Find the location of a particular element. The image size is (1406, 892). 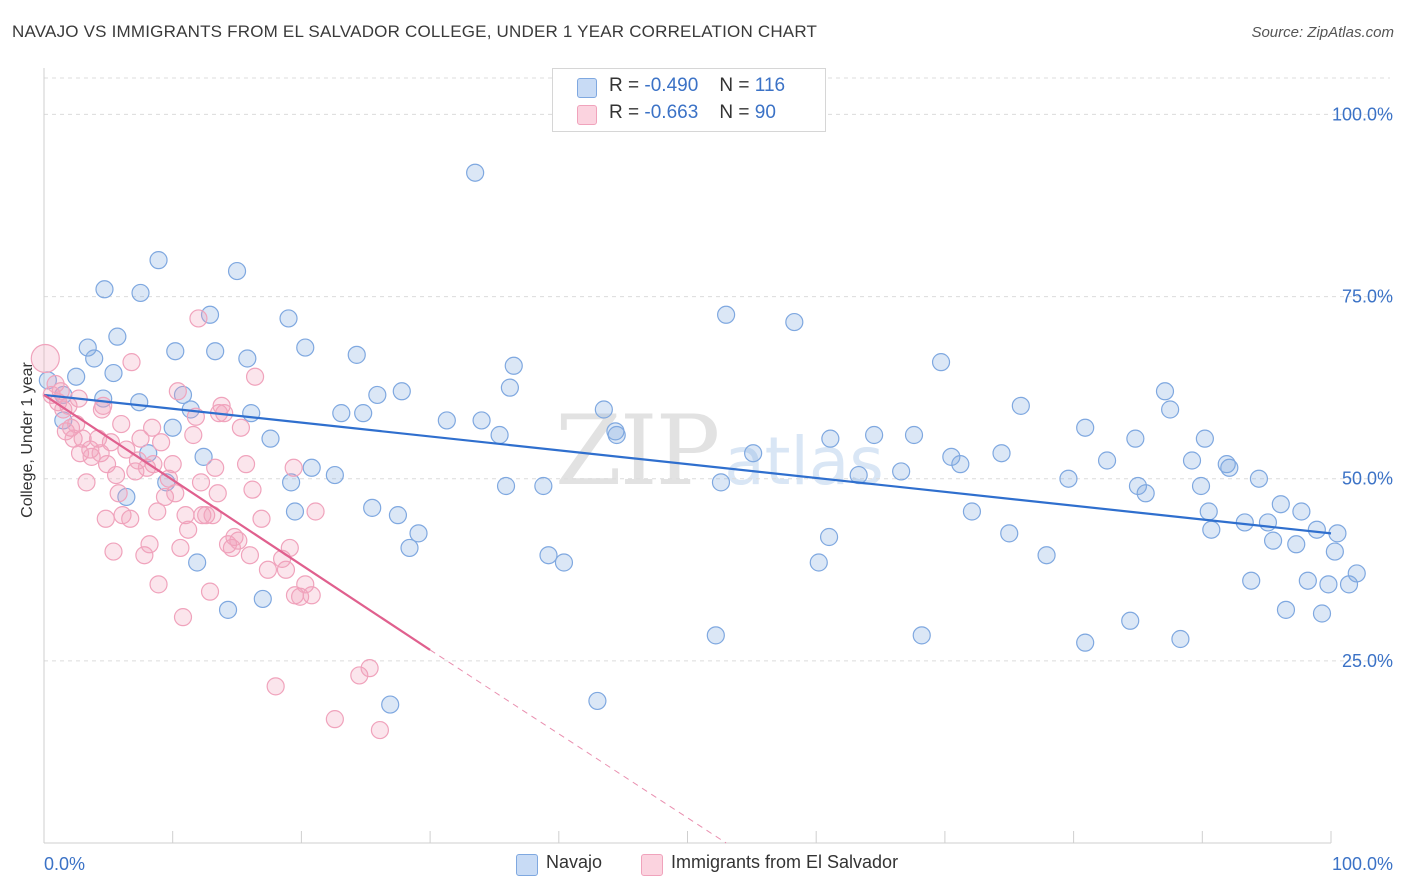

navajo-trend-line is located at coordinates (687, 464).